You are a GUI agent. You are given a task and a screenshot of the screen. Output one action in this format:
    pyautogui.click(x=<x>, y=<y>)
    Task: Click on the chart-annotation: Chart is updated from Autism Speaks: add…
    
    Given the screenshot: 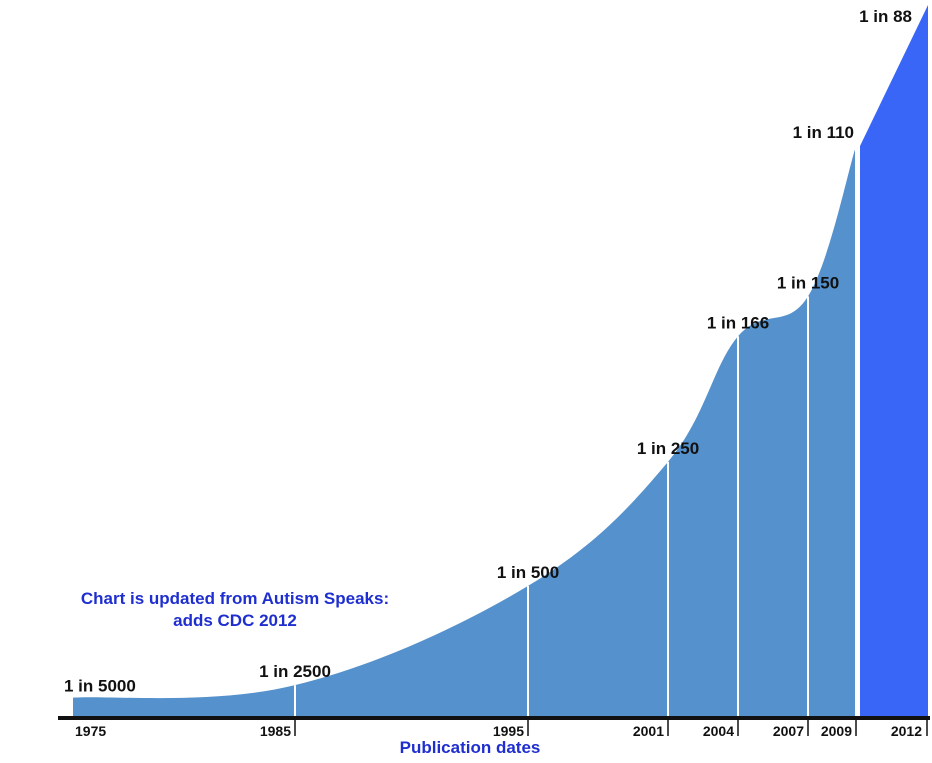 What is the action you would take?
    pyautogui.click(x=235, y=609)
    